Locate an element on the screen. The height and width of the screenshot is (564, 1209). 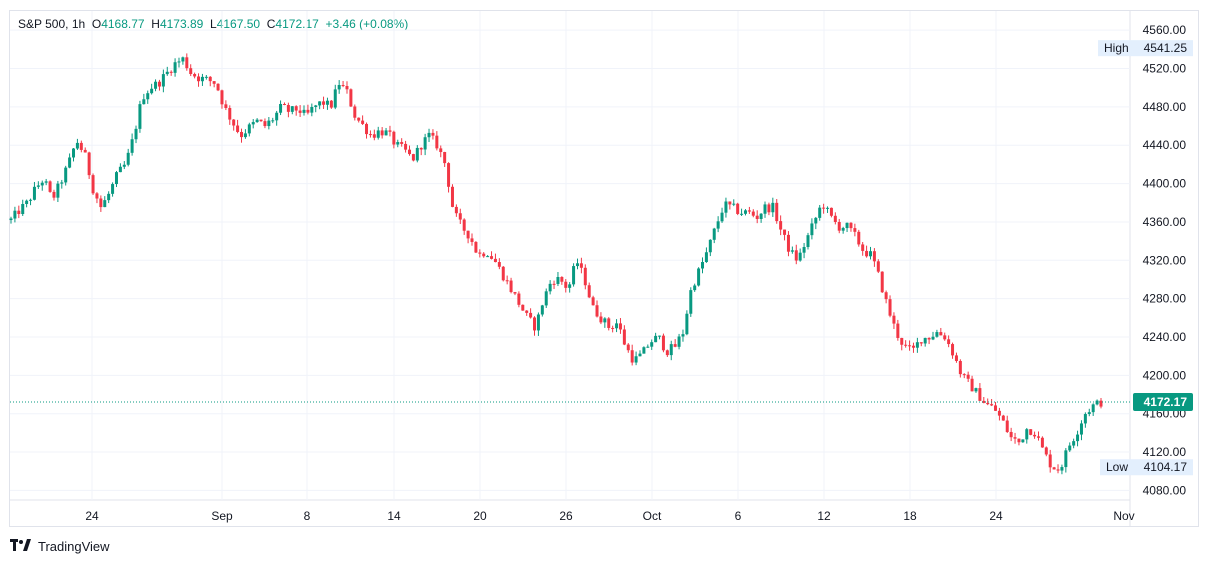
time-tick-label: 14 is located at coordinates (394, 516).